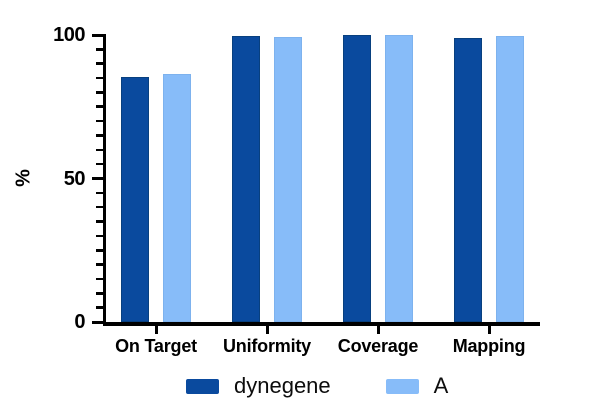 The height and width of the screenshot is (413, 600). What do you see at coordinates (104, 179) in the screenshot?
I see `y-axis-line` at bounding box center [104, 179].